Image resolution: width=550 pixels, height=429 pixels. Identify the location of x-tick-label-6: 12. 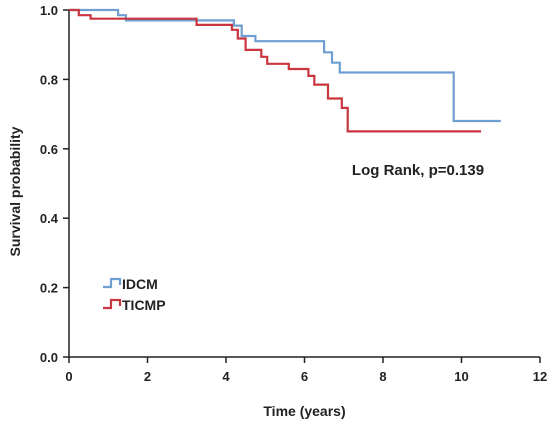
(540, 376).